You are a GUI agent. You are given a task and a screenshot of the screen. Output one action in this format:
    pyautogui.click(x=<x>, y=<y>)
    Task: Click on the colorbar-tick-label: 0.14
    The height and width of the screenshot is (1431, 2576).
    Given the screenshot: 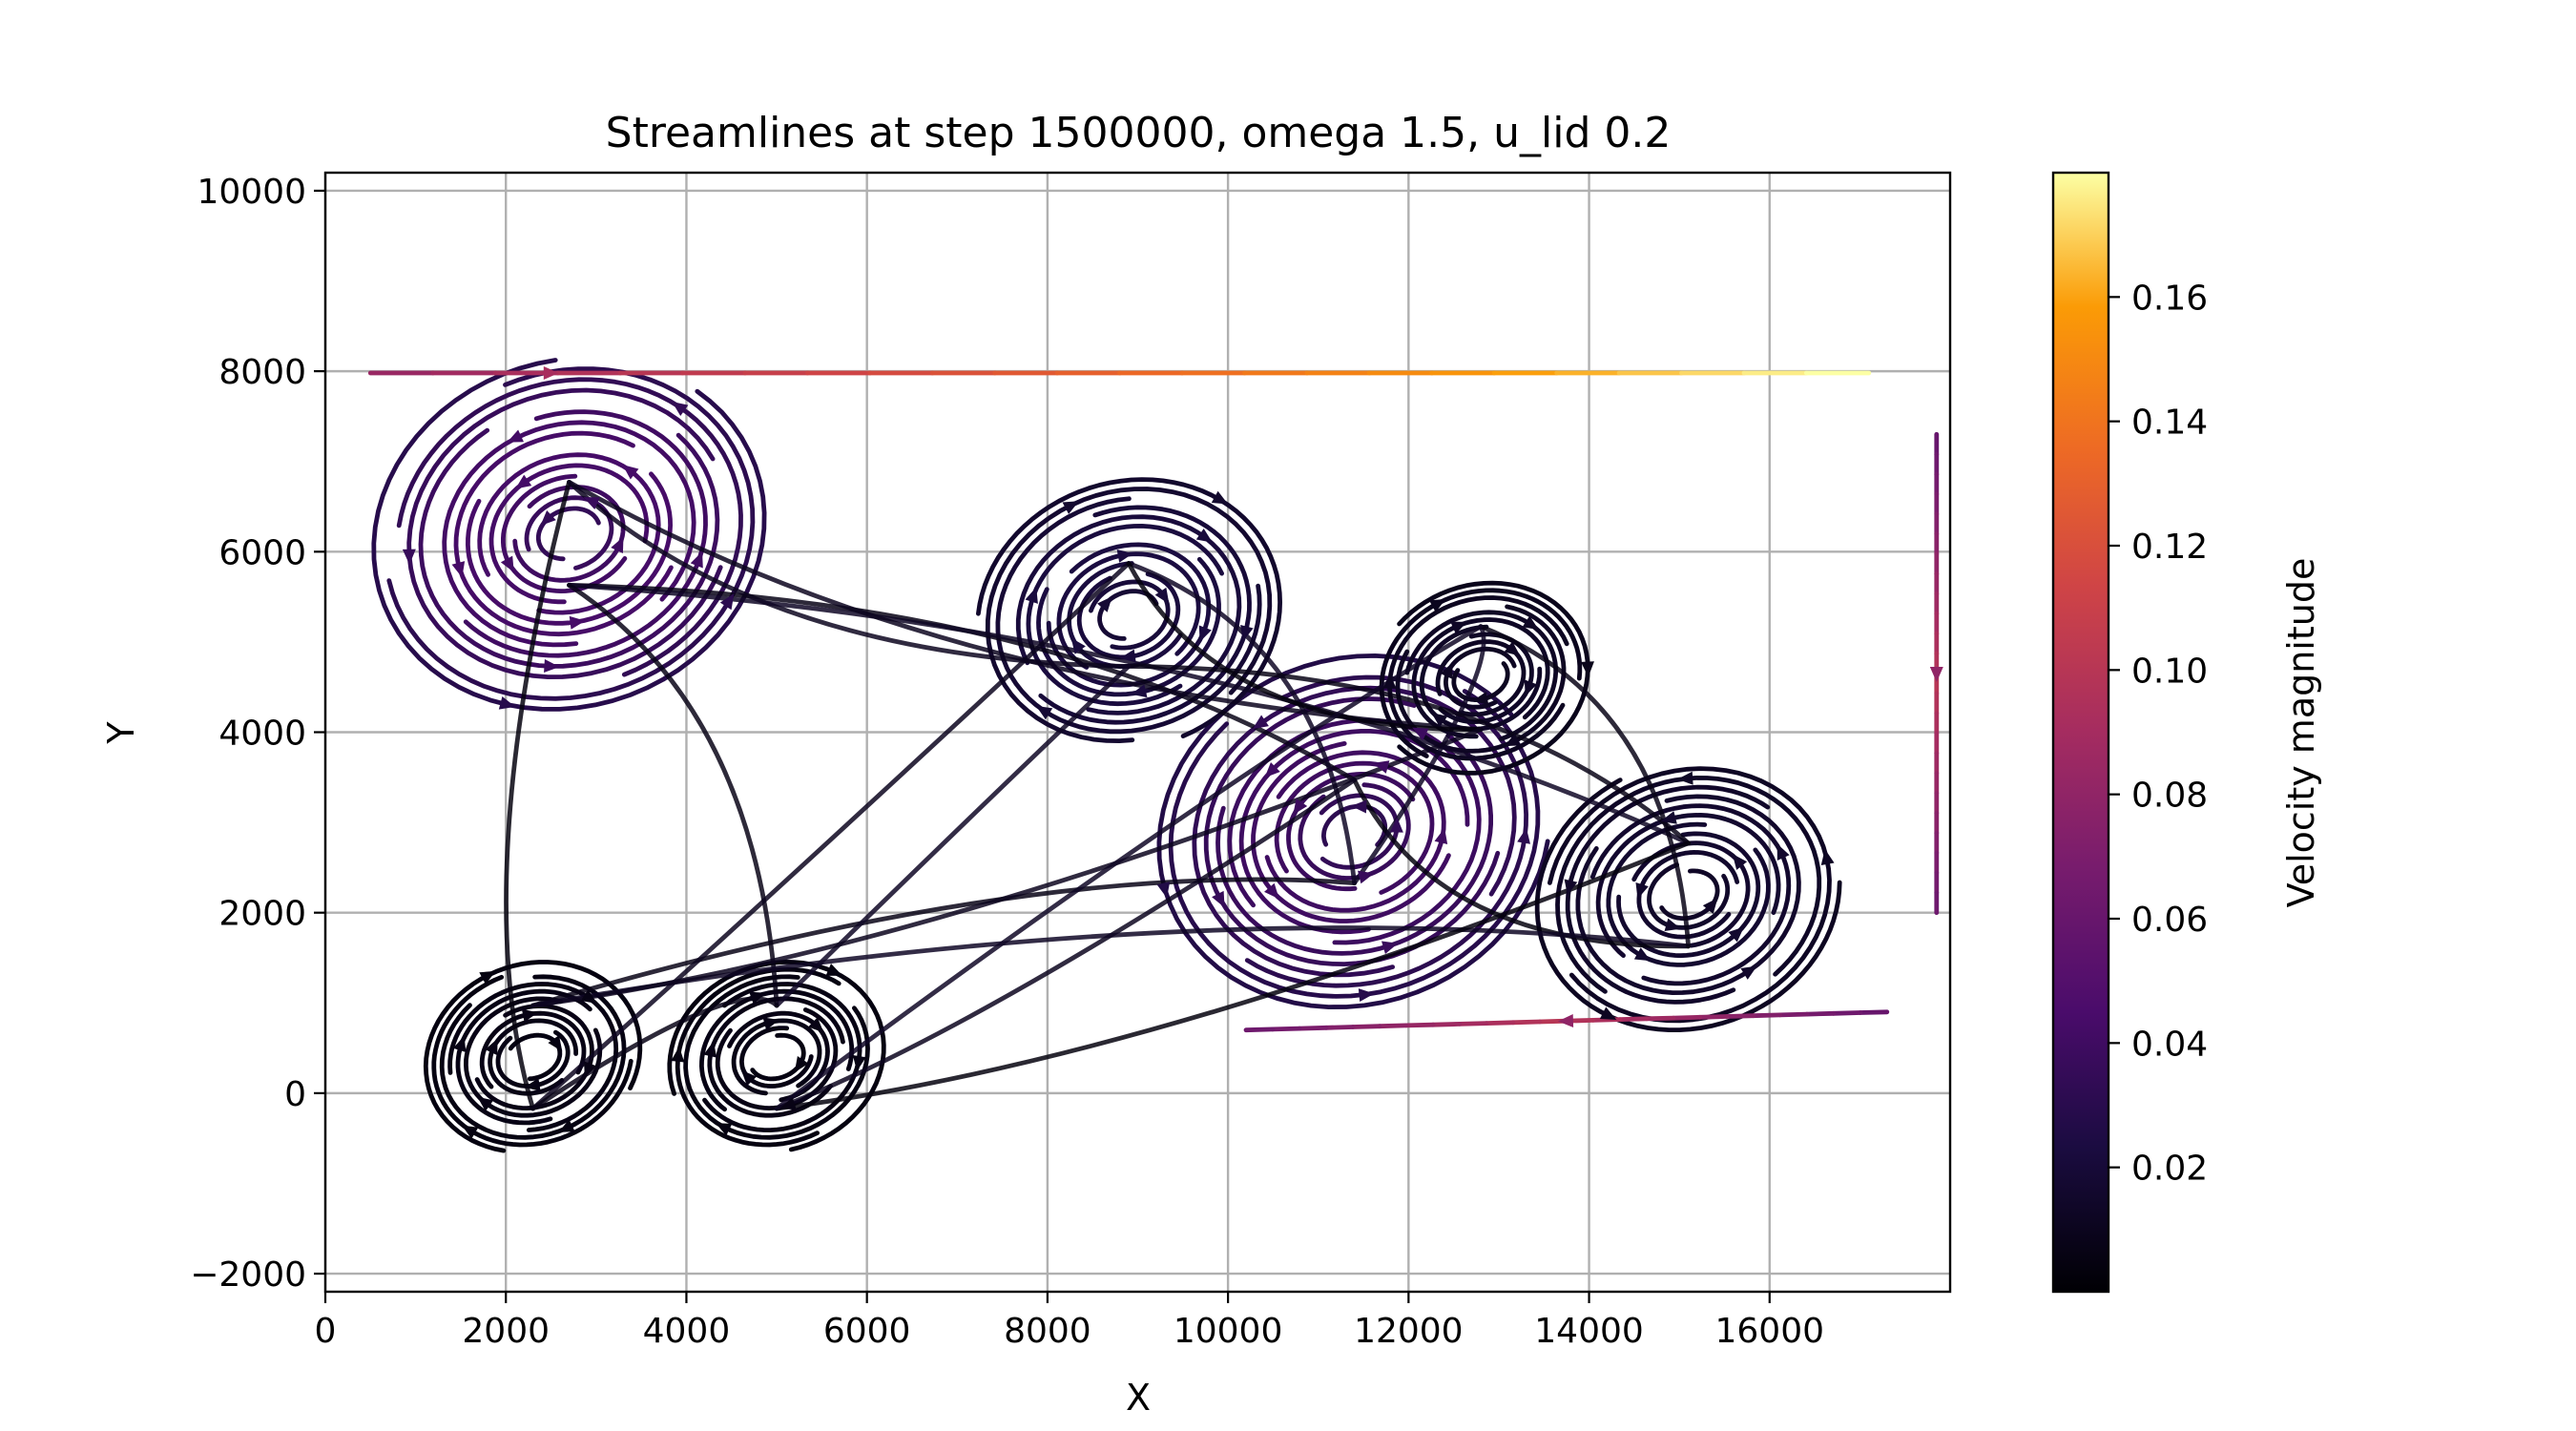 What is the action you would take?
    pyautogui.click(x=2169, y=423)
    